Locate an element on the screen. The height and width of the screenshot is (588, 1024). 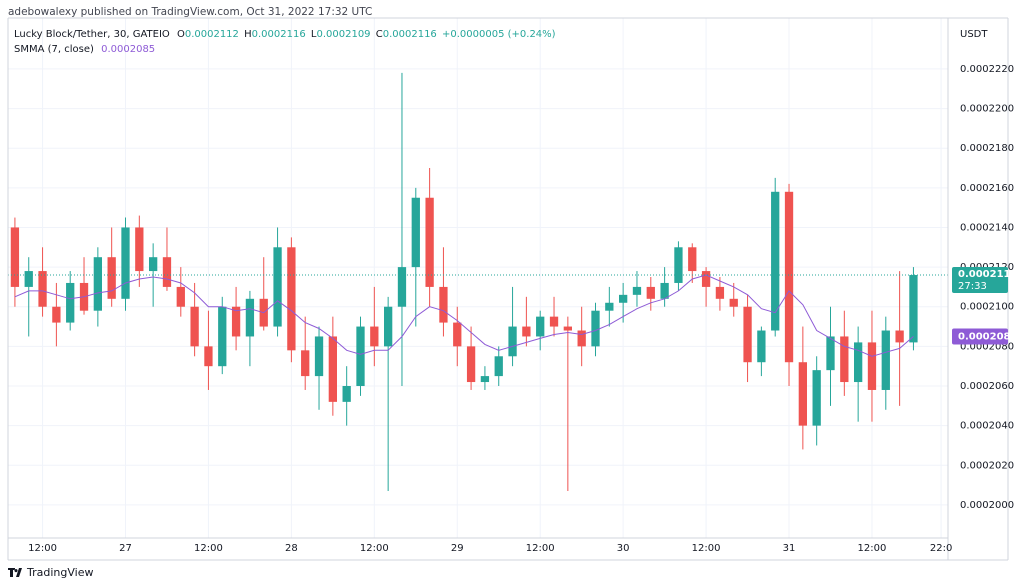
ohlc-label: L is located at coordinates (314, 34).